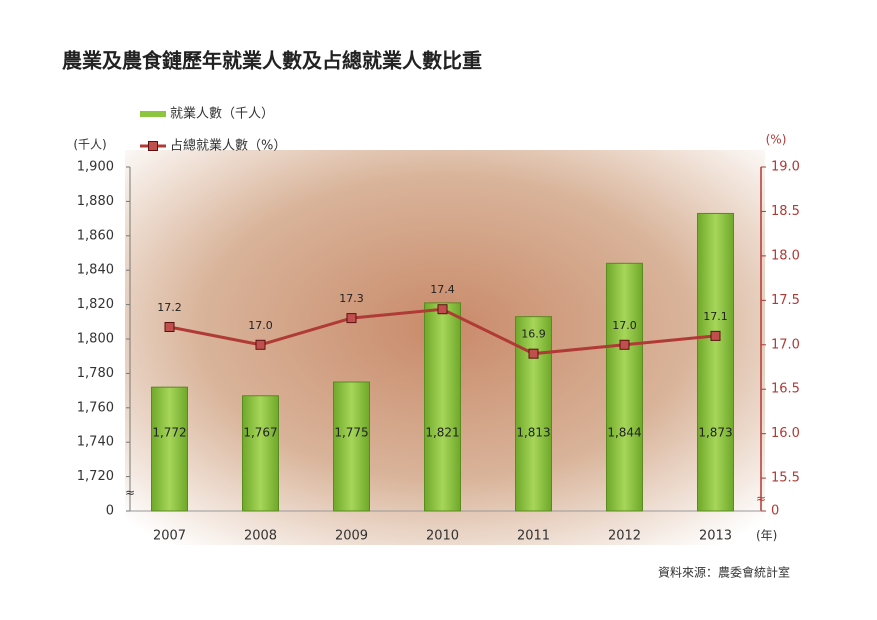 Image resolution: width=877 pixels, height=620 pixels. Describe the element at coordinates (715, 433) in the screenshot. I see `bar-label: 1,873` at that location.